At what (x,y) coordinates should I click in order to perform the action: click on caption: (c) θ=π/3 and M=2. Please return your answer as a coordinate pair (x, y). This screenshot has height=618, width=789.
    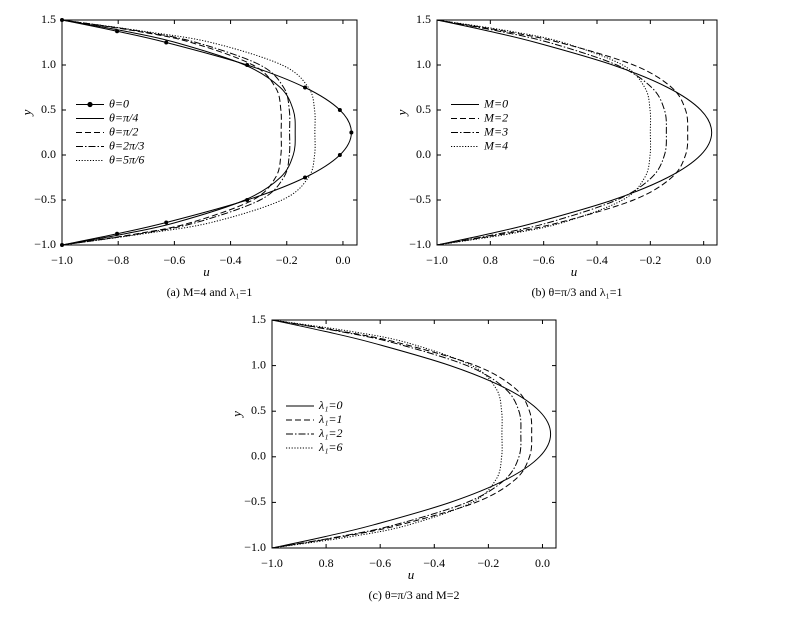
    Looking at the image, I should click on (414, 595).